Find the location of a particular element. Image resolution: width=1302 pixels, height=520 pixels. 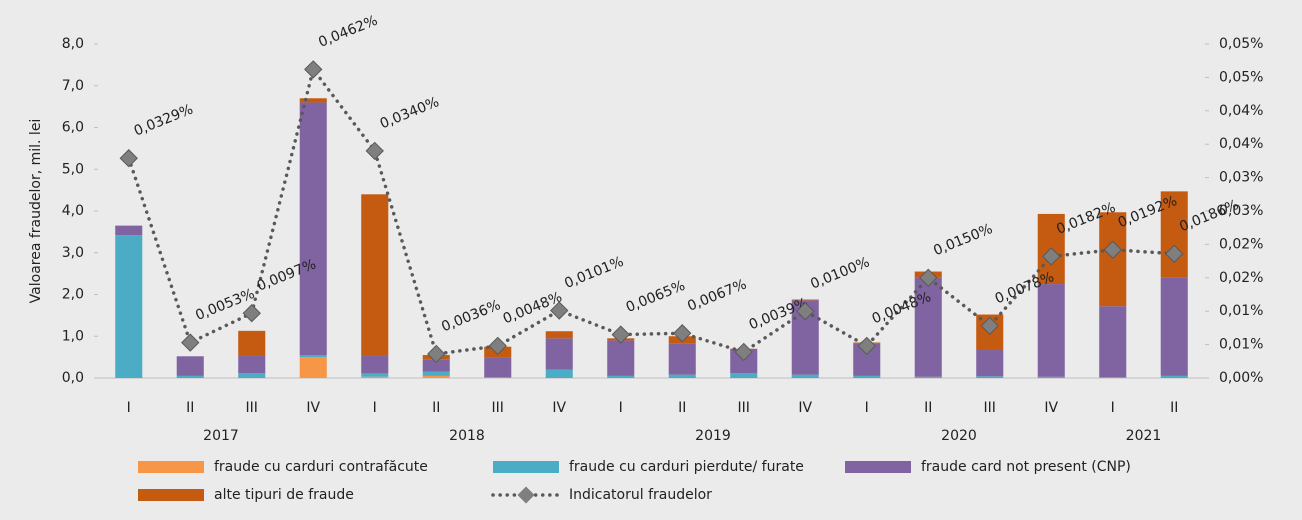

year-label: 2020 is located at coordinates (959, 436).